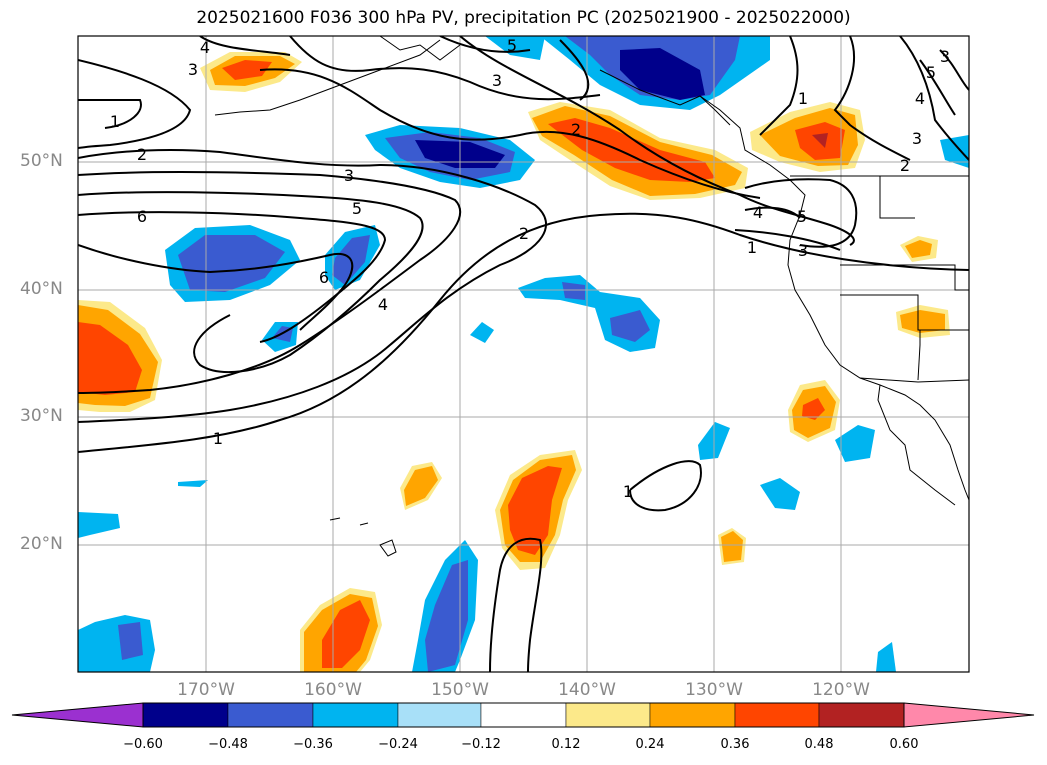 Image resolution: width=1047 pixels, height=765 pixels. I want to click on colorbar-outline, so click(523, 715).